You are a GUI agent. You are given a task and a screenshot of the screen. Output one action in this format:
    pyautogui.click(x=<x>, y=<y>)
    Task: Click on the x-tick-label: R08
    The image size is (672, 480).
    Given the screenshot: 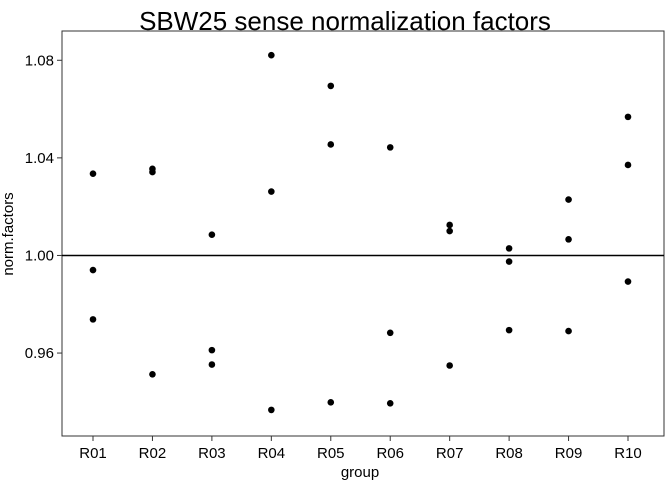 What is the action you would take?
    pyautogui.click(x=509, y=453)
    